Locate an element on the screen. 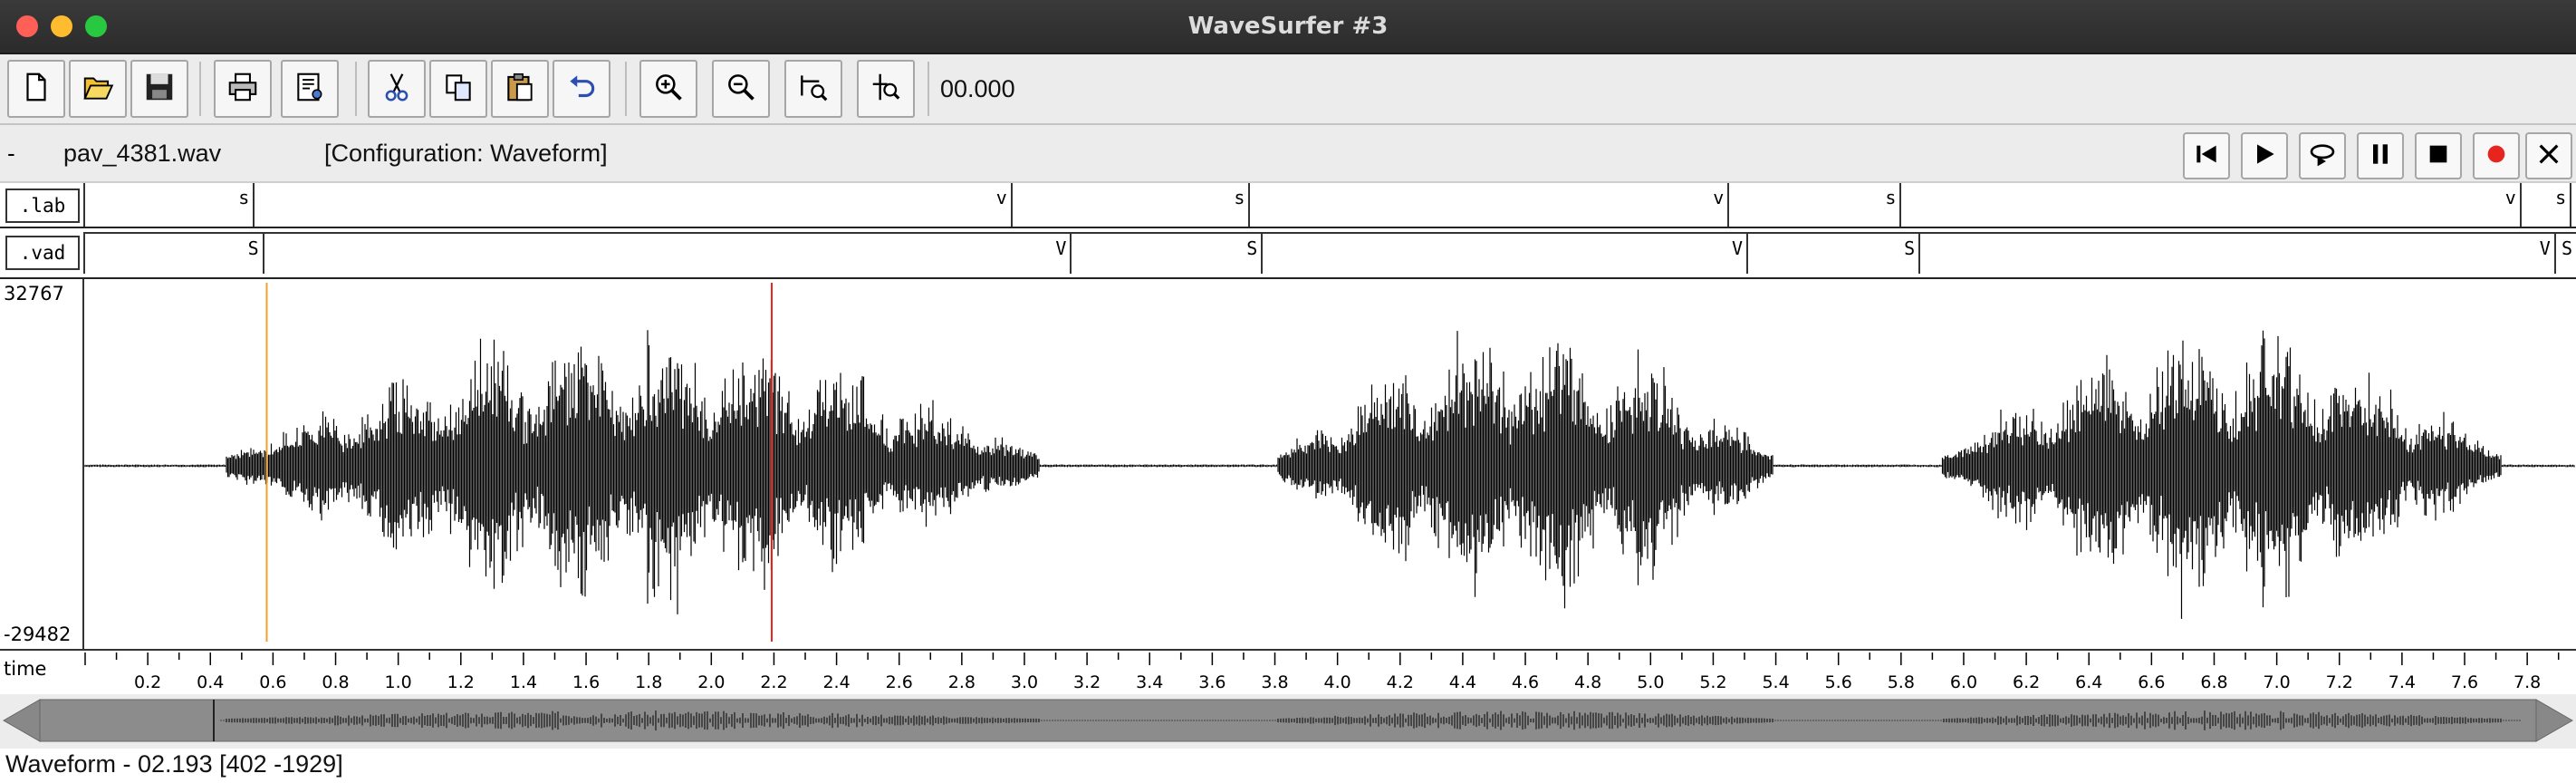 This screenshot has height=783, width=2576. printer-icon is located at coordinates (243, 89).